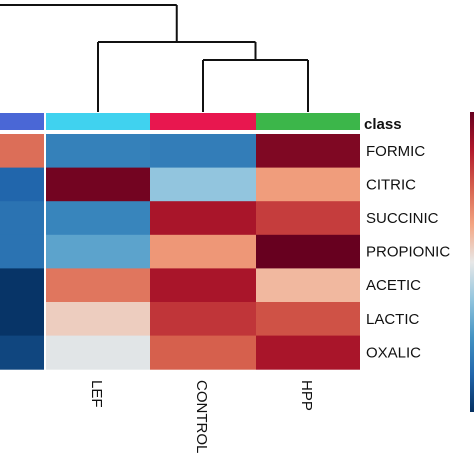 Image resolution: width=474 pixels, height=474 pixels. What do you see at coordinates (393, 352) in the screenshot?
I see `row-label: OXALIC` at bounding box center [393, 352].